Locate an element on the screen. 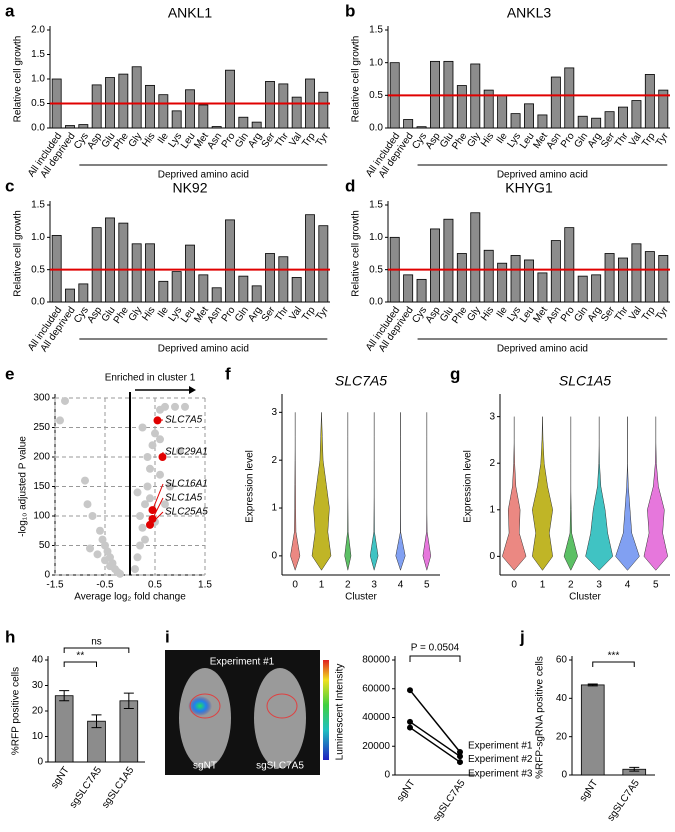  panel-label: g is located at coordinates (455, 373).